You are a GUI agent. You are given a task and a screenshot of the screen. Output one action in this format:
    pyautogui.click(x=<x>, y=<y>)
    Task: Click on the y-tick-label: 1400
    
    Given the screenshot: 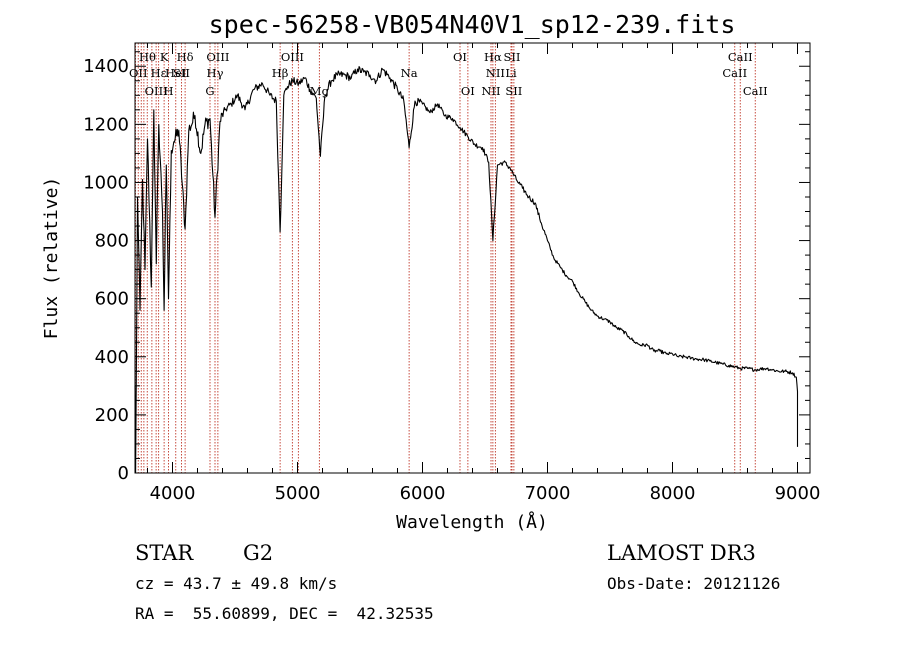 What is the action you would take?
    pyautogui.click(x=106, y=66)
    